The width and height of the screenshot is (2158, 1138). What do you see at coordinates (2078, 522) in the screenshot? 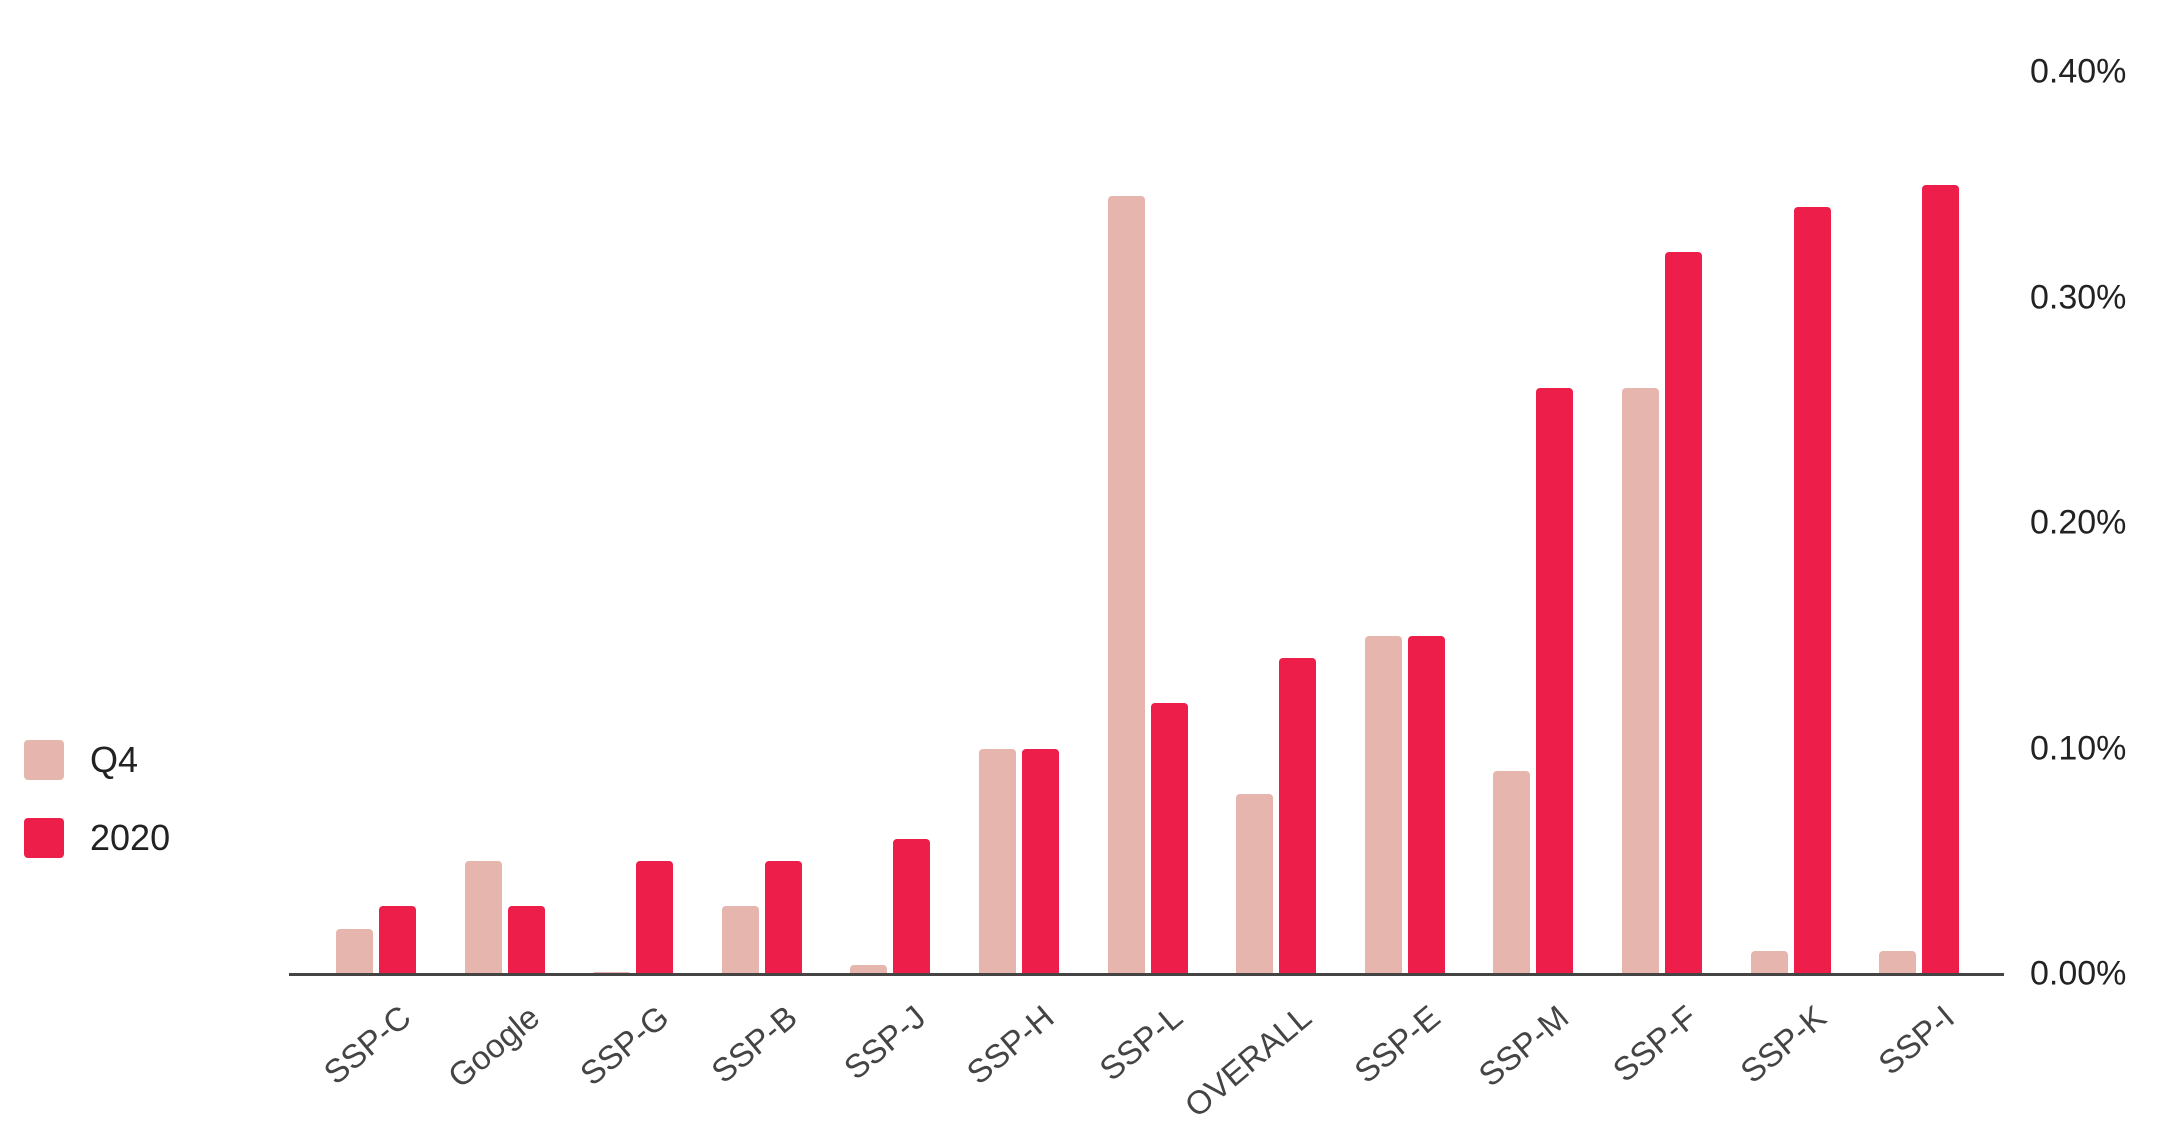
I see `y-tick-label: 0.20%` at bounding box center [2078, 522].